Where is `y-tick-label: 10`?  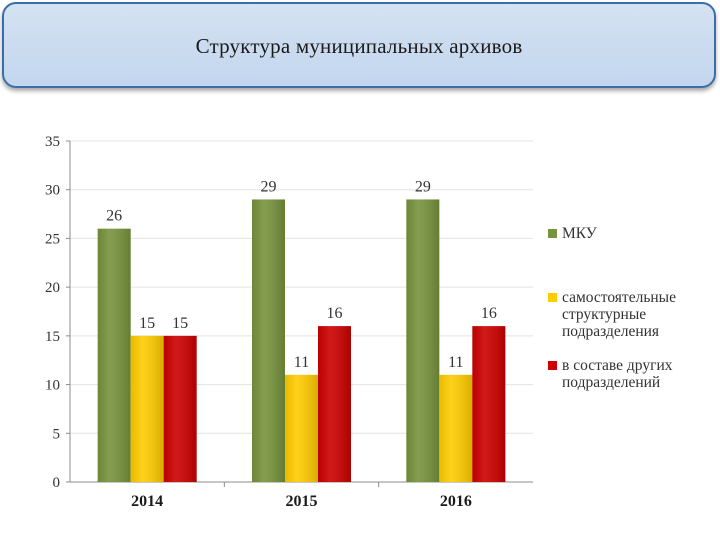 y-tick-label: 10 is located at coordinates (52, 386).